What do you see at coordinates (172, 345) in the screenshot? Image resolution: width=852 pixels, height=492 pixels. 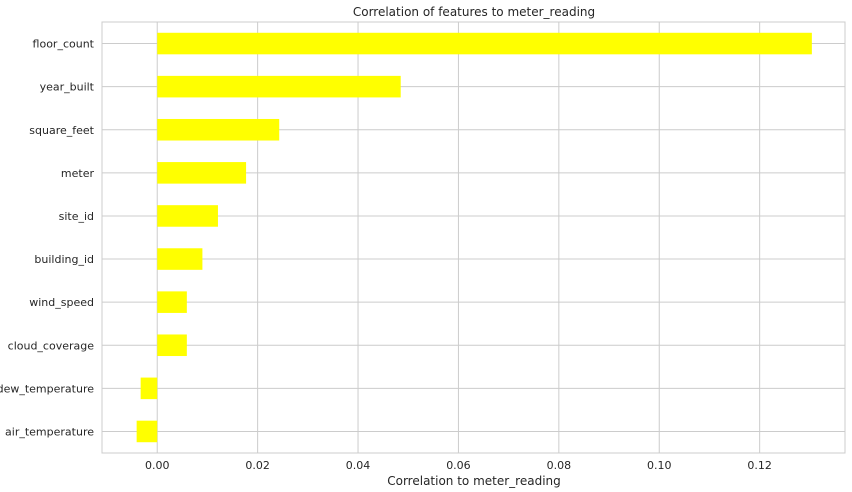 I see `bar-cloud-coverage` at bounding box center [172, 345].